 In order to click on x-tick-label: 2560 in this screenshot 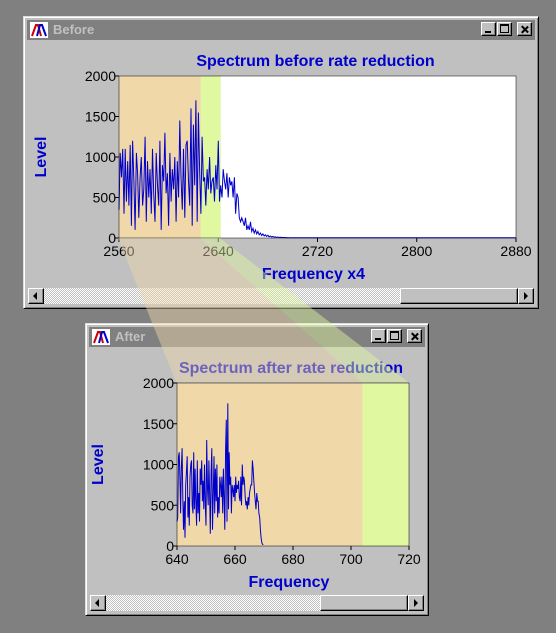, I will do `click(118, 251)`.